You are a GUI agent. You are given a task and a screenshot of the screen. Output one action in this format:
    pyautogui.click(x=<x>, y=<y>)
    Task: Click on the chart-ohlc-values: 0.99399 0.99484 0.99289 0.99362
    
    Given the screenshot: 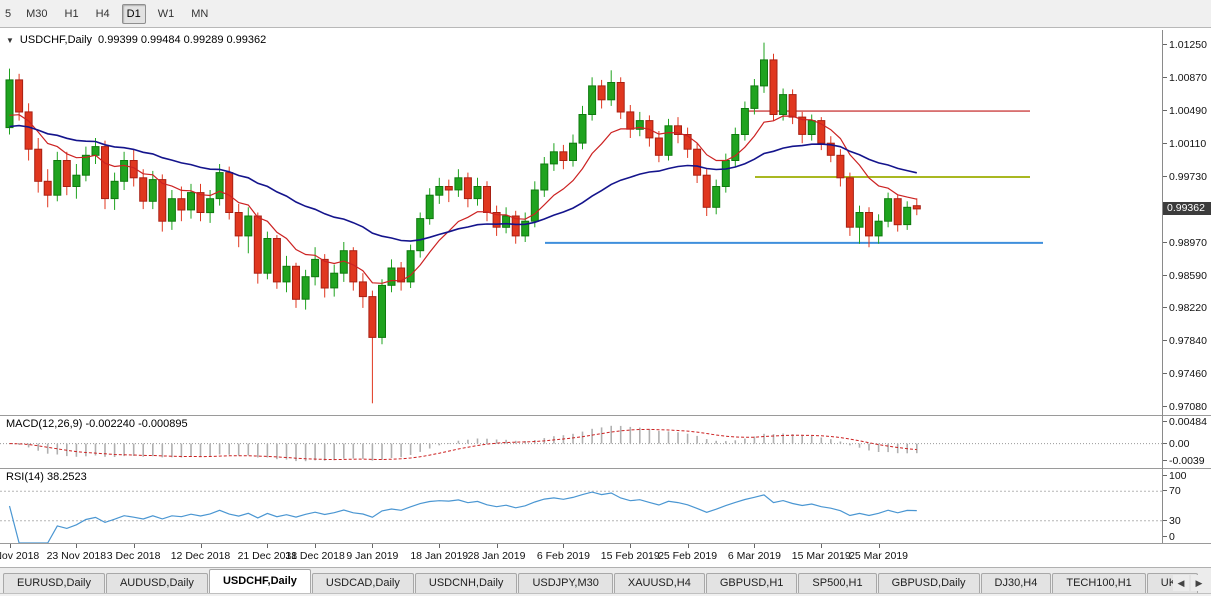 What is the action you would take?
    pyautogui.click(x=182, y=40)
    